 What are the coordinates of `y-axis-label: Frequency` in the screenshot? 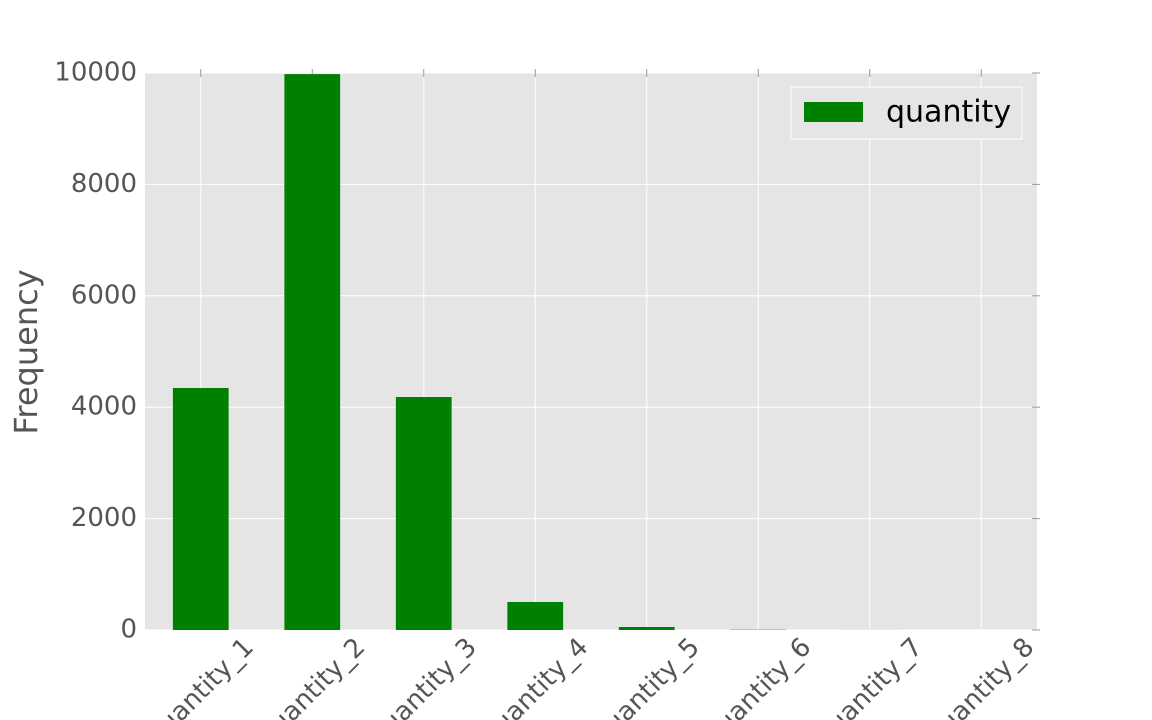 It's located at (26, 351).